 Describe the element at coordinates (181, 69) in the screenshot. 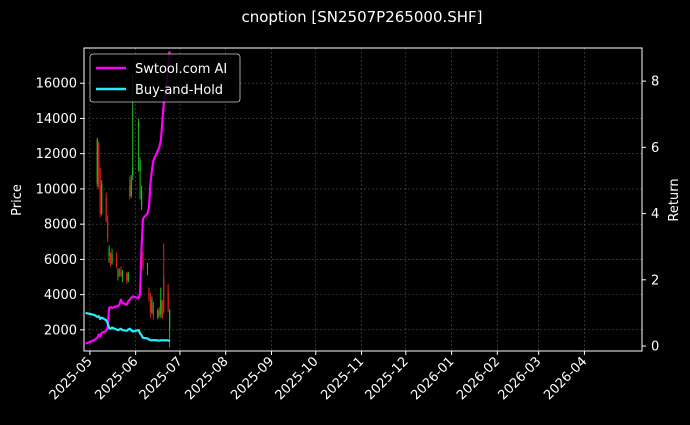

I see `legend-label-ai: Swtool.com AI` at that location.